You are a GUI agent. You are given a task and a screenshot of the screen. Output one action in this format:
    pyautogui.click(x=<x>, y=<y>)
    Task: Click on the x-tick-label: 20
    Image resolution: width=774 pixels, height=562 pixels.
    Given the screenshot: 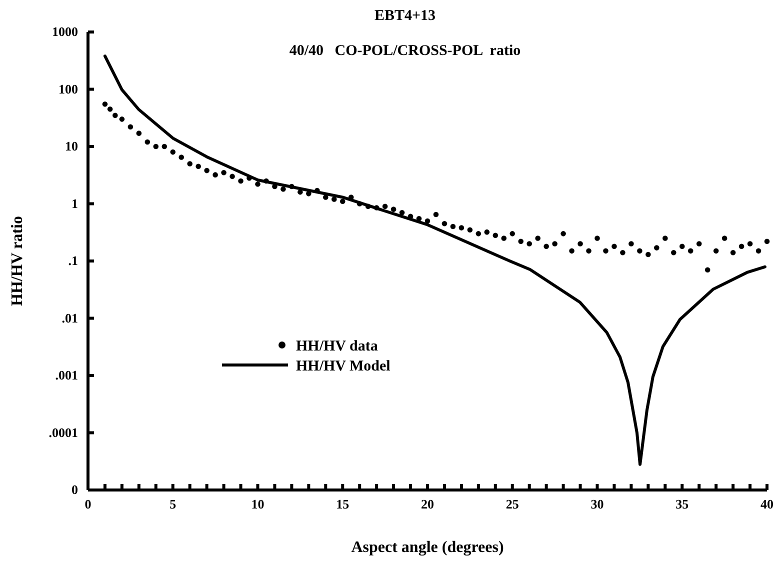 What is the action you would take?
    pyautogui.click(x=427, y=504)
    